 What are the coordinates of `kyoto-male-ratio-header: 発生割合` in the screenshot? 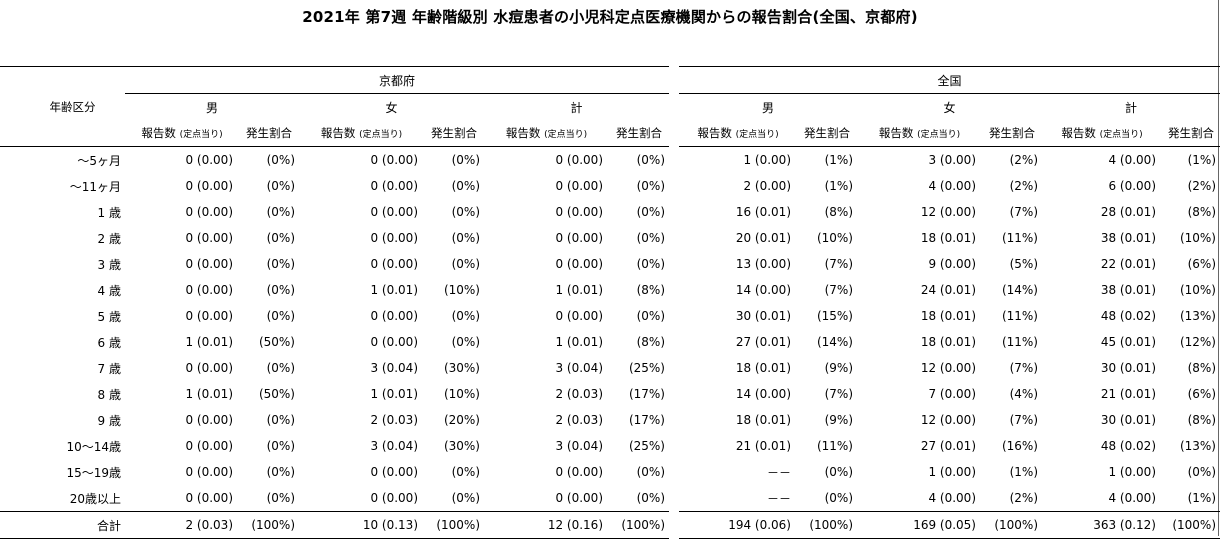 It's located at (269, 133).